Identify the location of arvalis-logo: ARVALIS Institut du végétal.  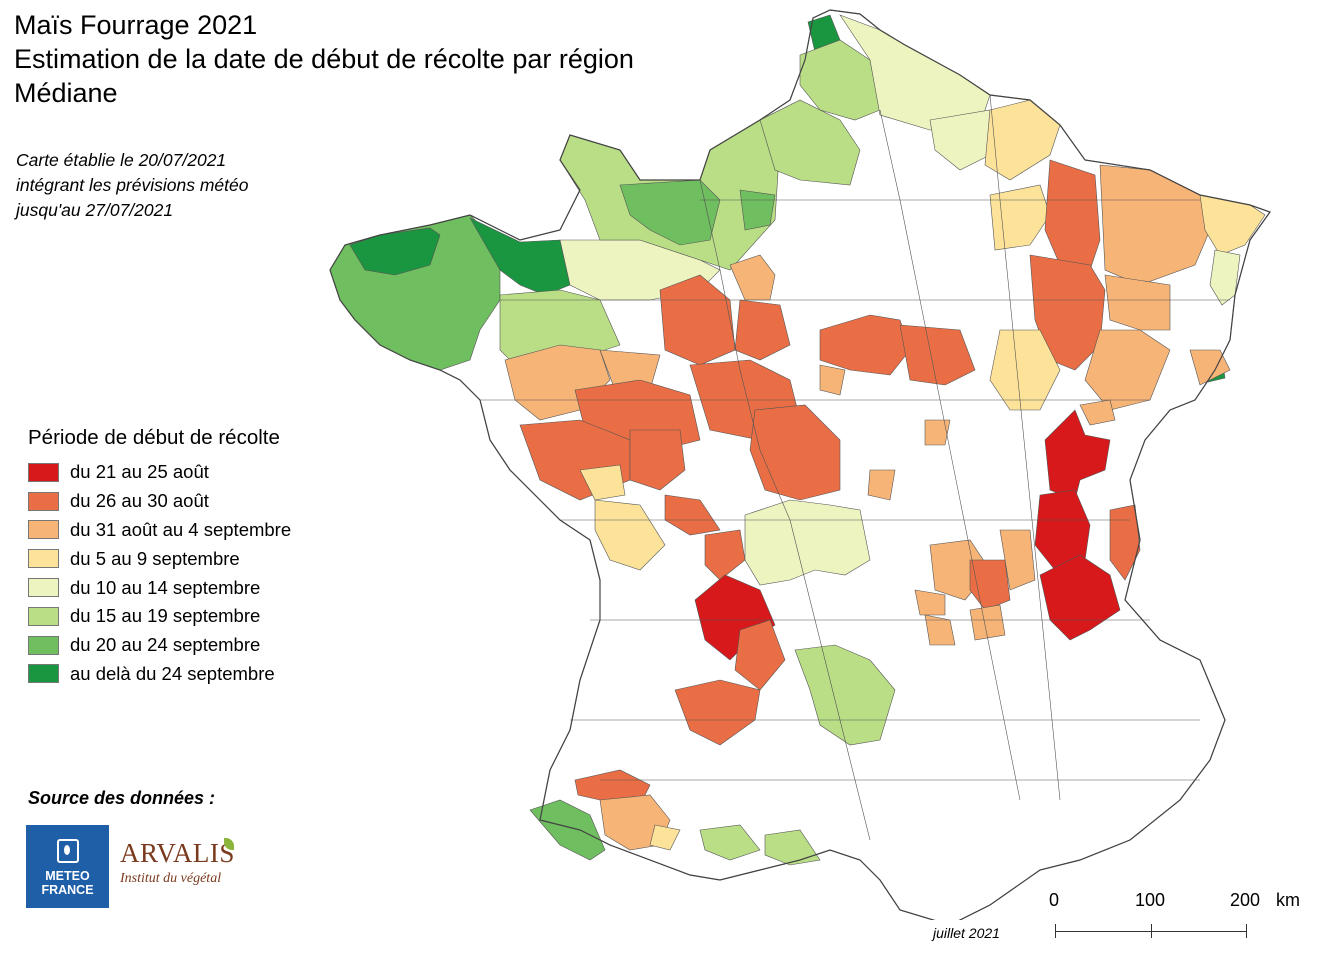
(185, 868).